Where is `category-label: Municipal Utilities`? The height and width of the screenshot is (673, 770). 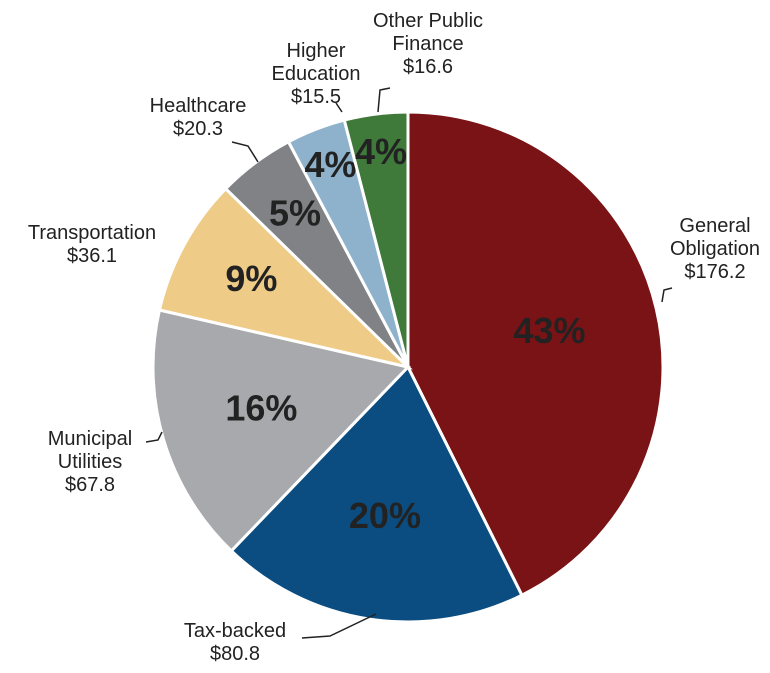 category-label: Municipal Utilities is located at coordinates (90, 450).